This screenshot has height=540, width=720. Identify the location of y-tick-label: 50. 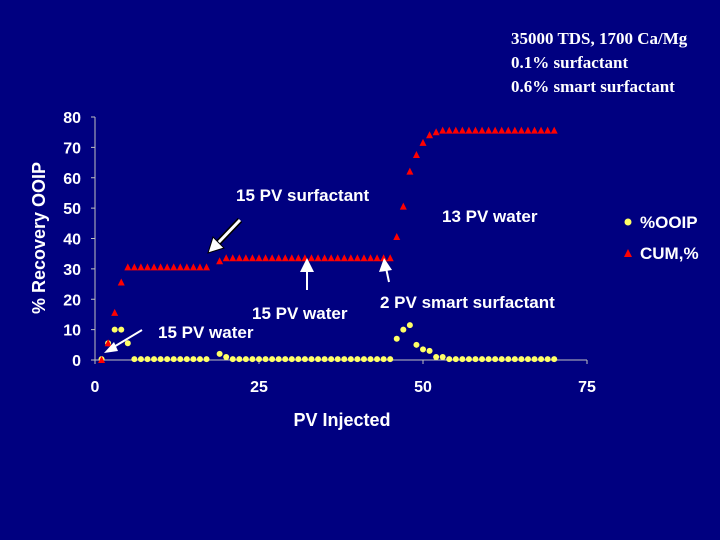
(72, 209).